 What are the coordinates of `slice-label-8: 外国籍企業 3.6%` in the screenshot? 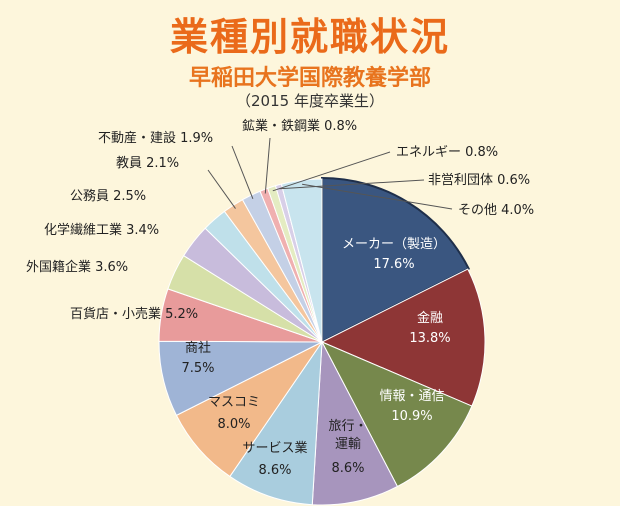 It's located at (77, 267).